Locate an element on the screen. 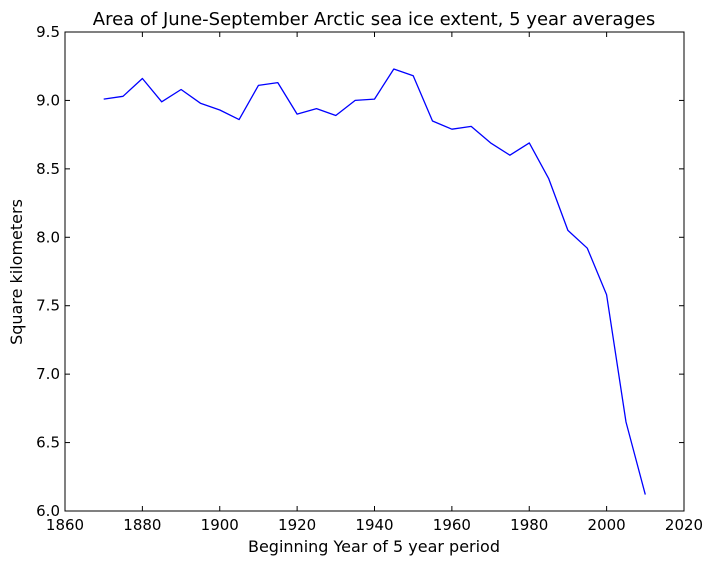  x-tick-label: 1880 is located at coordinates (142, 525).